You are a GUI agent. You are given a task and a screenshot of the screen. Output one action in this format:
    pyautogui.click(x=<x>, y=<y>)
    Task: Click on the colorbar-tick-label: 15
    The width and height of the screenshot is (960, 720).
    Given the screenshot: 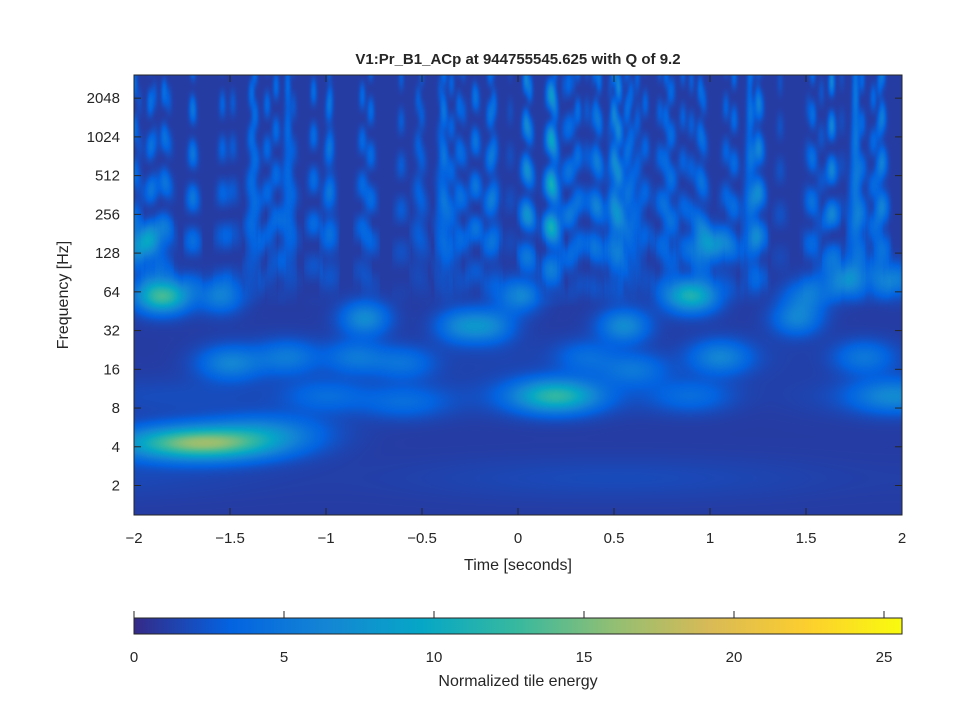 What is the action you would take?
    pyautogui.click(x=584, y=657)
    